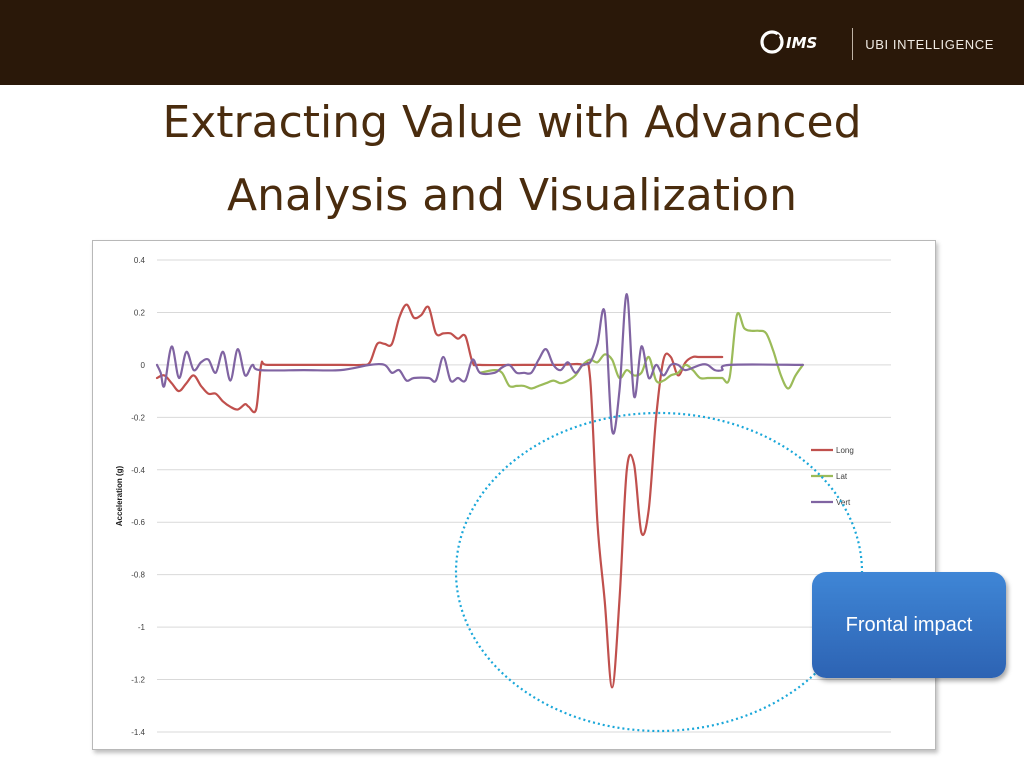 Image resolution: width=1024 pixels, height=768 pixels. What do you see at coordinates (119, 495) in the screenshot?
I see `y-axis-title: Acceleration (g)` at bounding box center [119, 495].